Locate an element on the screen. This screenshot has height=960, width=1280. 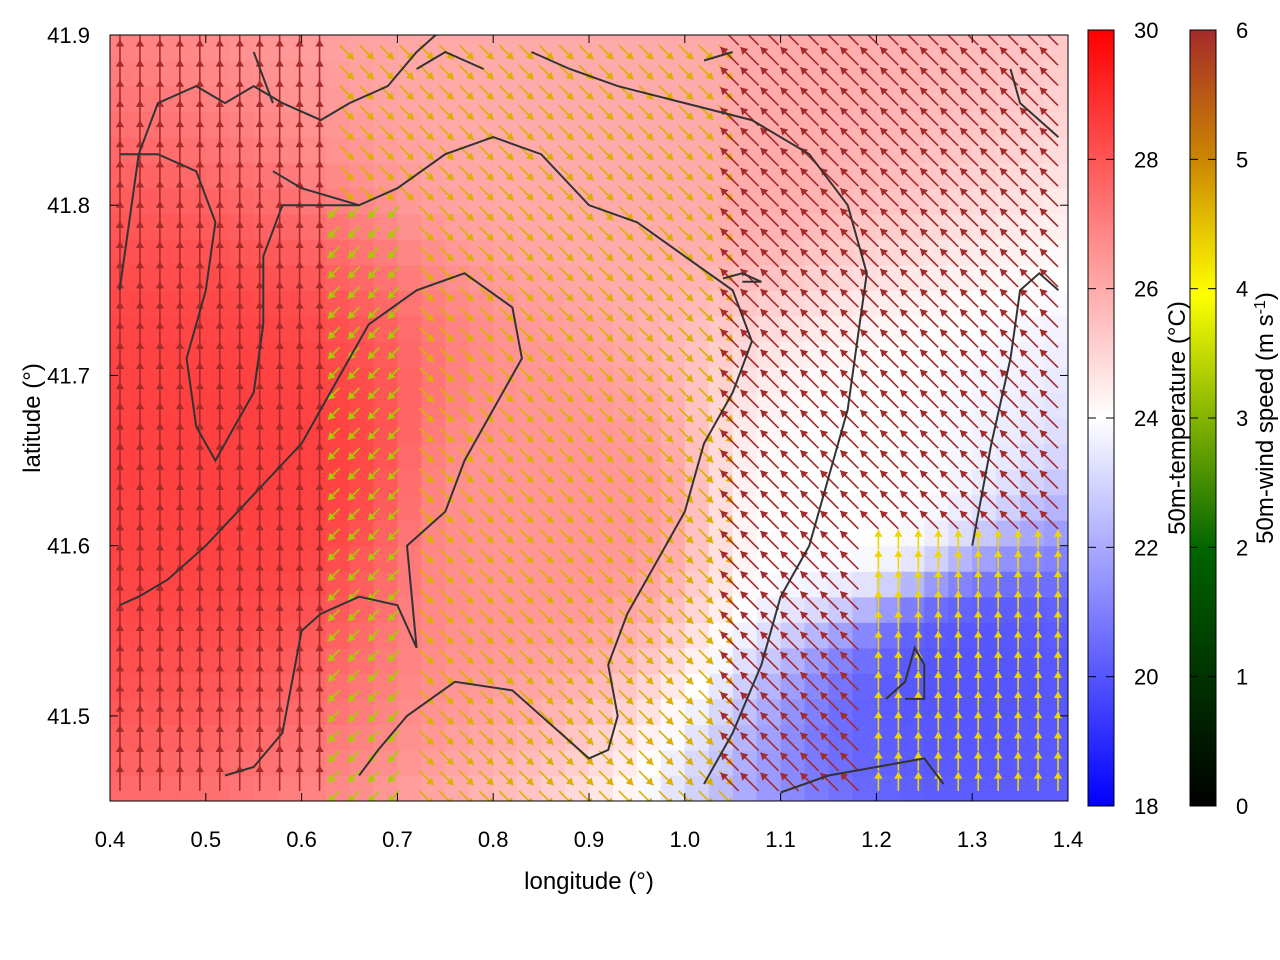
temperature-cb-label: 20 is located at coordinates (1146, 677).